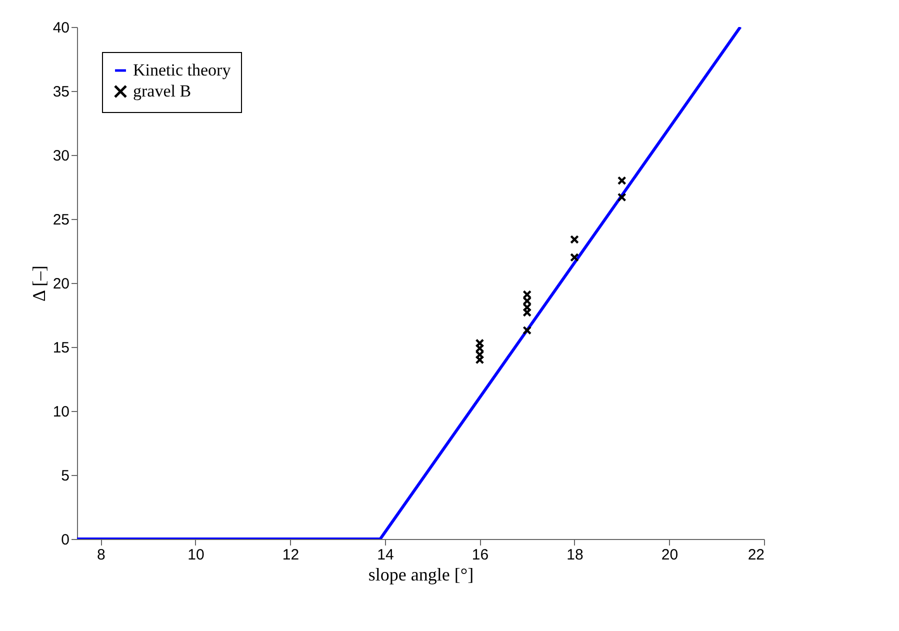 The width and height of the screenshot is (899, 631). Describe the element at coordinates (65, 540) in the screenshot. I see `y-tick-label: 0` at that location.